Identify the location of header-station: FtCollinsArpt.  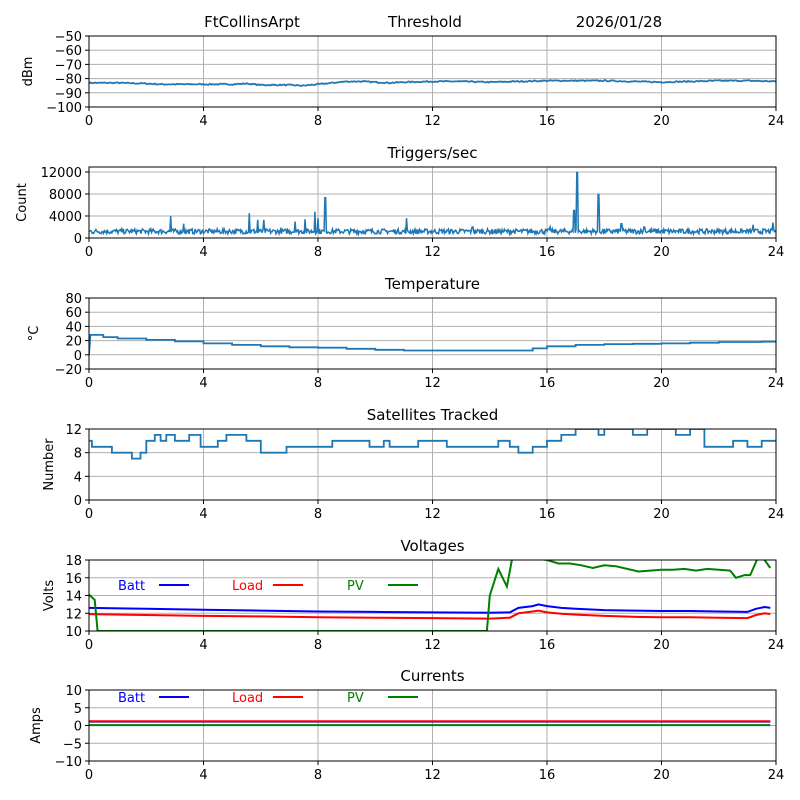
(252, 22).